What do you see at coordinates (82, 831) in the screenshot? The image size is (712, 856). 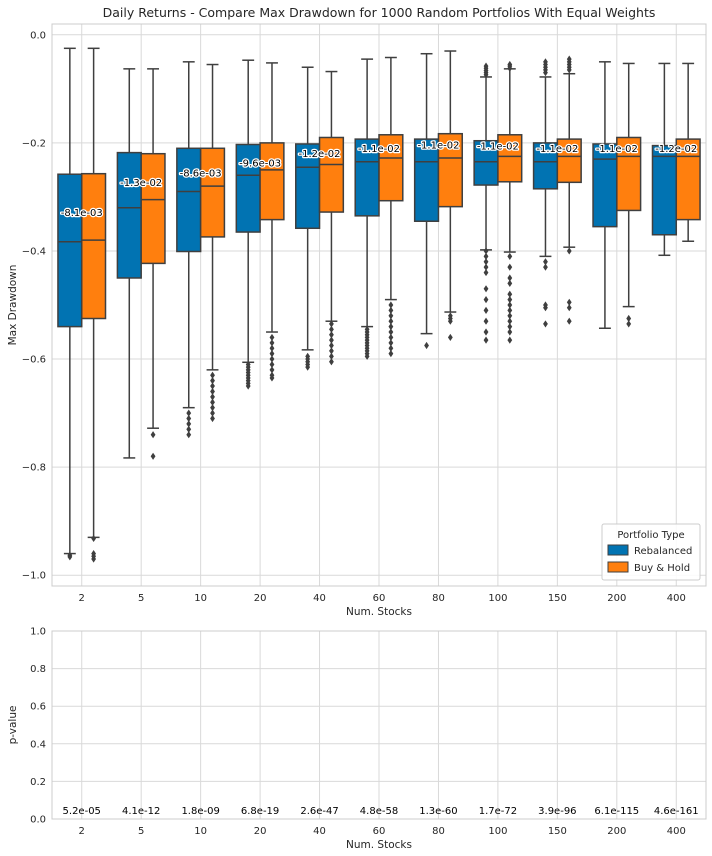 I see `x-tick-label: 2` at bounding box center [82, 831].